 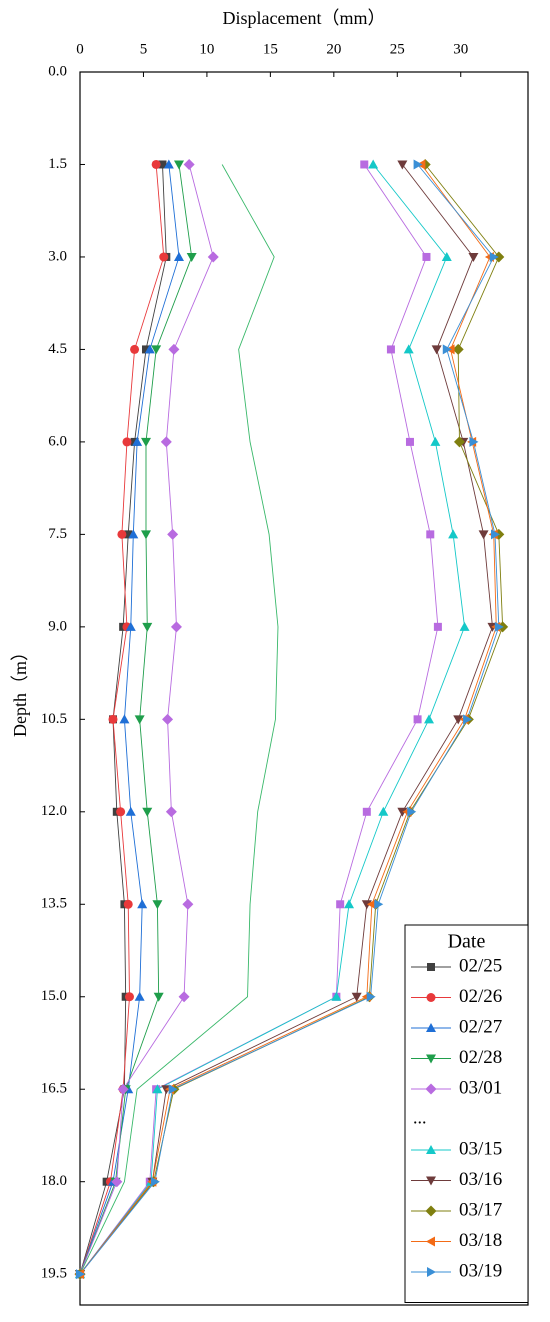 I want to click on y-tick-label: 18.0, so click(x=54, y=1181).